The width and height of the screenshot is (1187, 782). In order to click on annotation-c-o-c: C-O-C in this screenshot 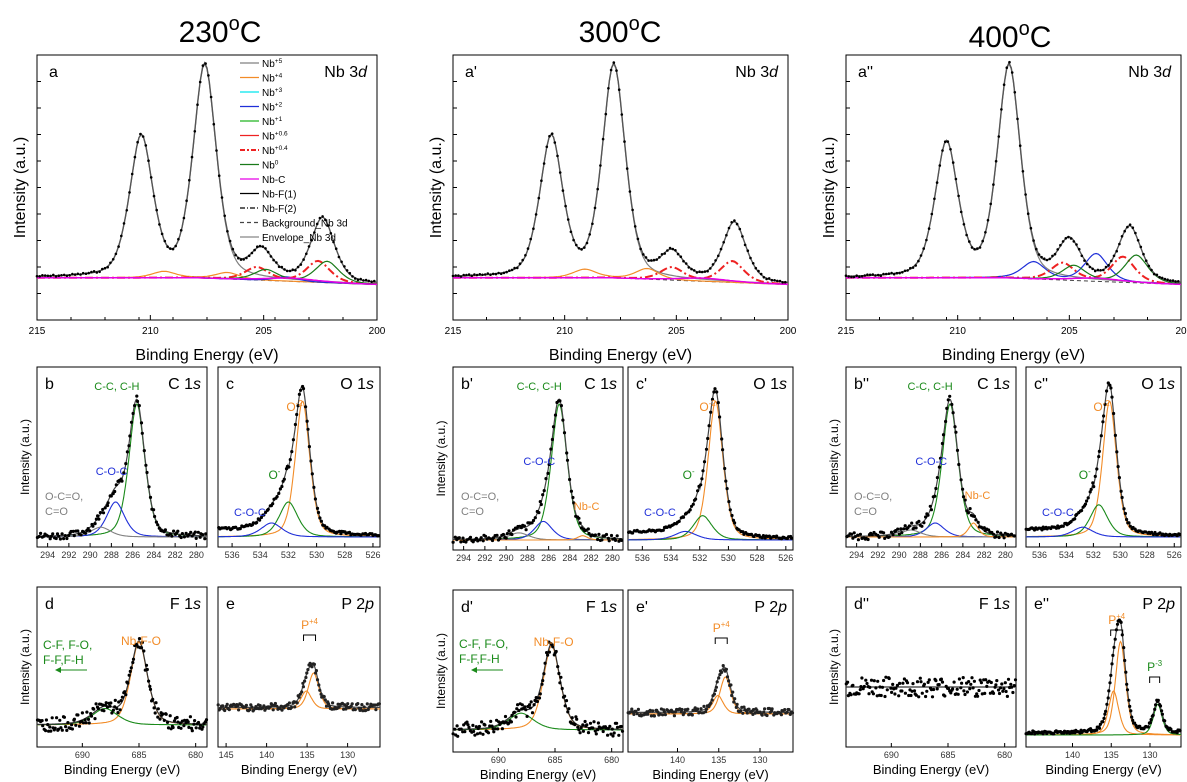, I will do `click(112, 472)`.